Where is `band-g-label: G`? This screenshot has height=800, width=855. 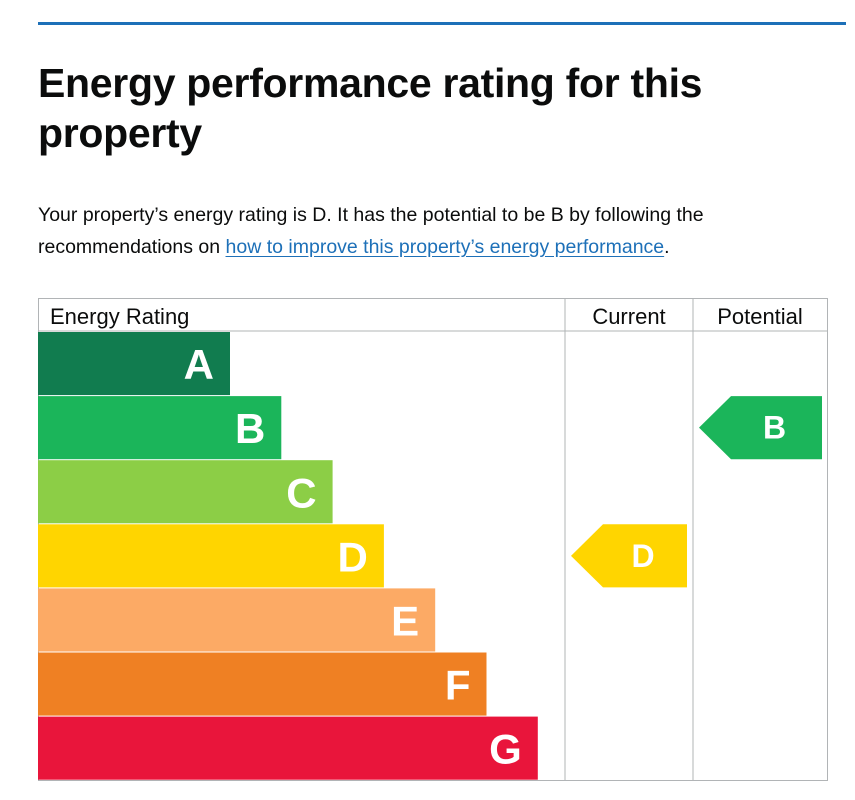 band-g-label: G is located at coordinates (505, 749).